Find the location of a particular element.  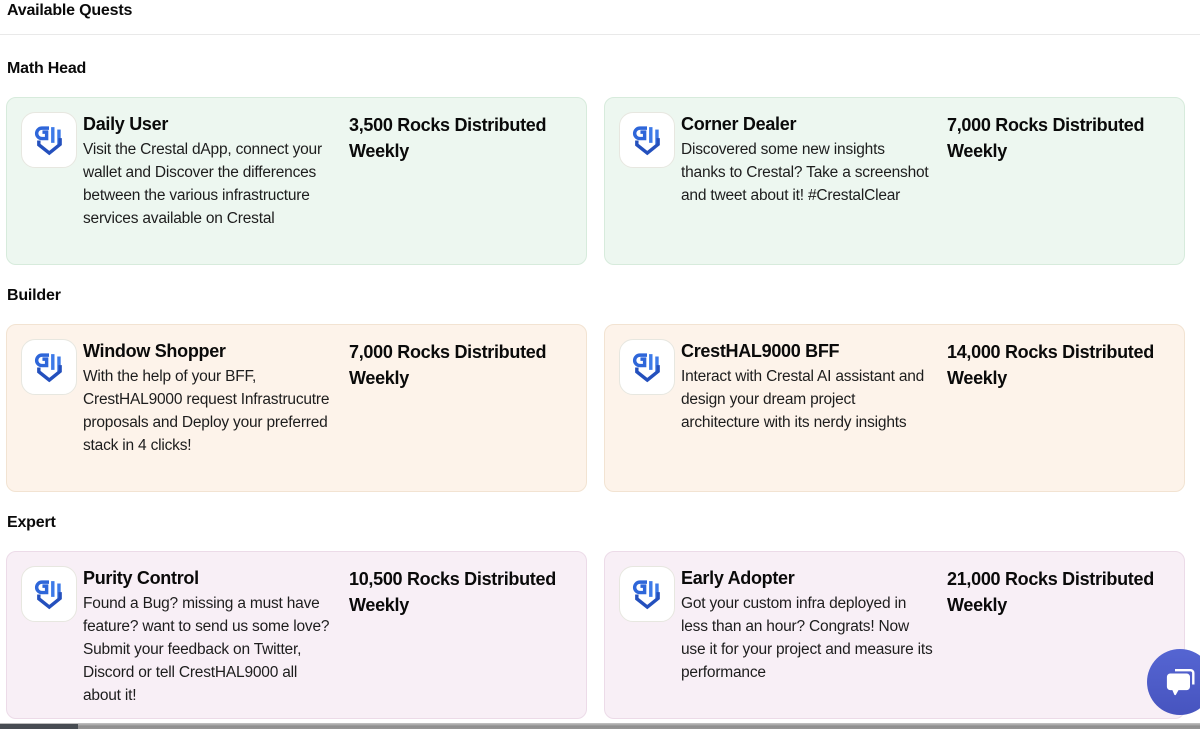

quest-reward: 10,500 Rocks Distributed Weekly is located at coordinates (452, 592).